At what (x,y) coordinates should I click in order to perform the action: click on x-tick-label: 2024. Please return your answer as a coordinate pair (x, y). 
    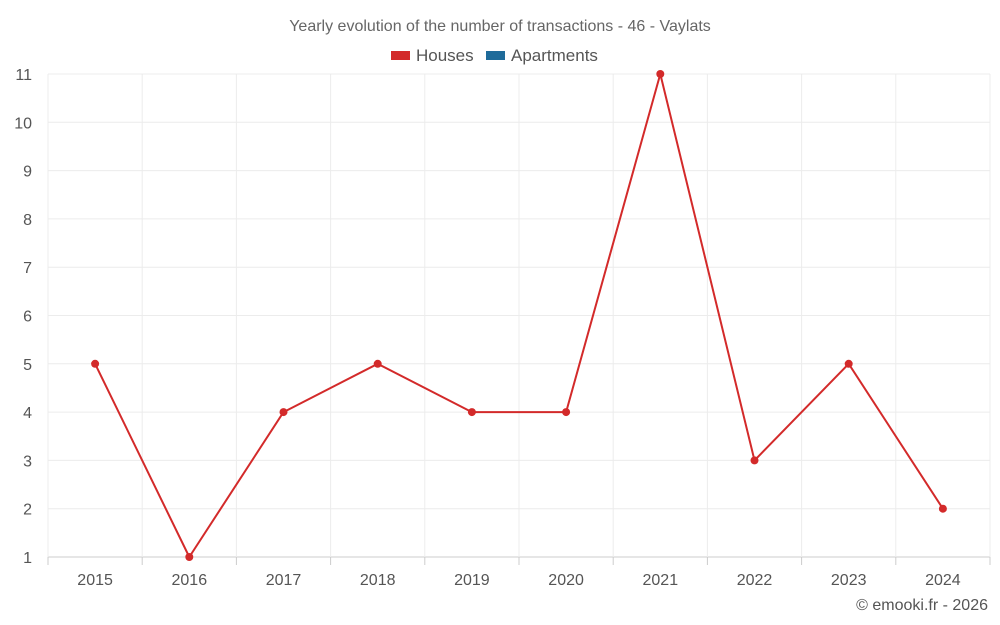
    Looking at the image, I should click on (943, 580).